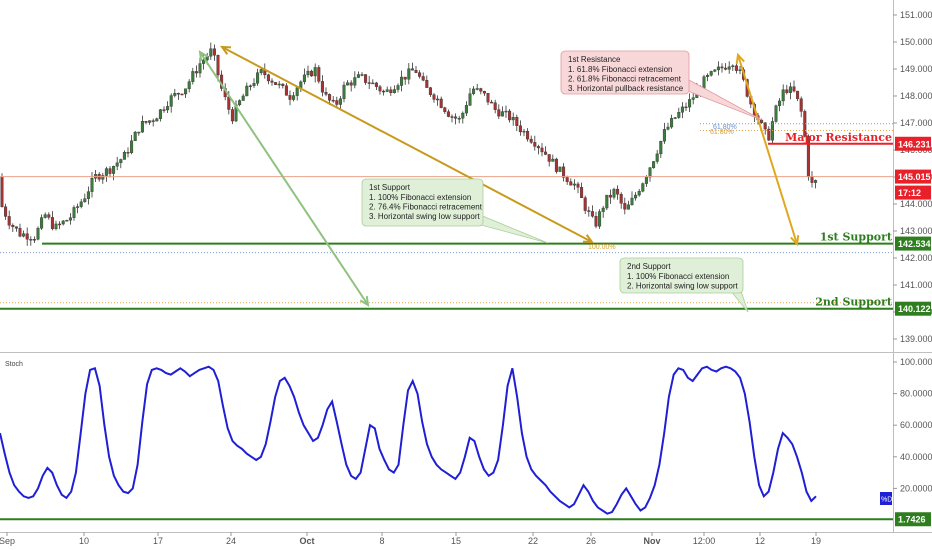 This screenshot has height=550, width=932. Describe the element at coordinates (231, 541) in the screenshot. I see `time-tick-label: 24` at that location.